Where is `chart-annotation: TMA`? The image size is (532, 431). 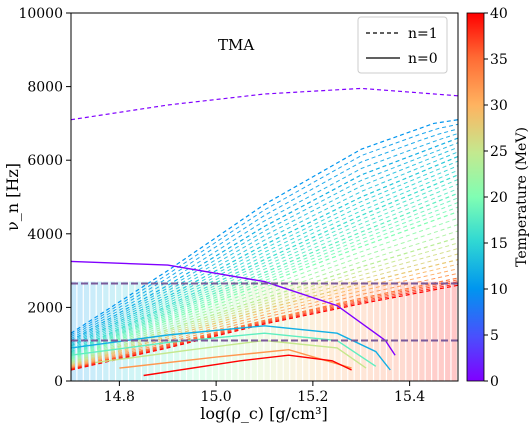
chart-annotation: TMA is located at coordinates (236, 45).